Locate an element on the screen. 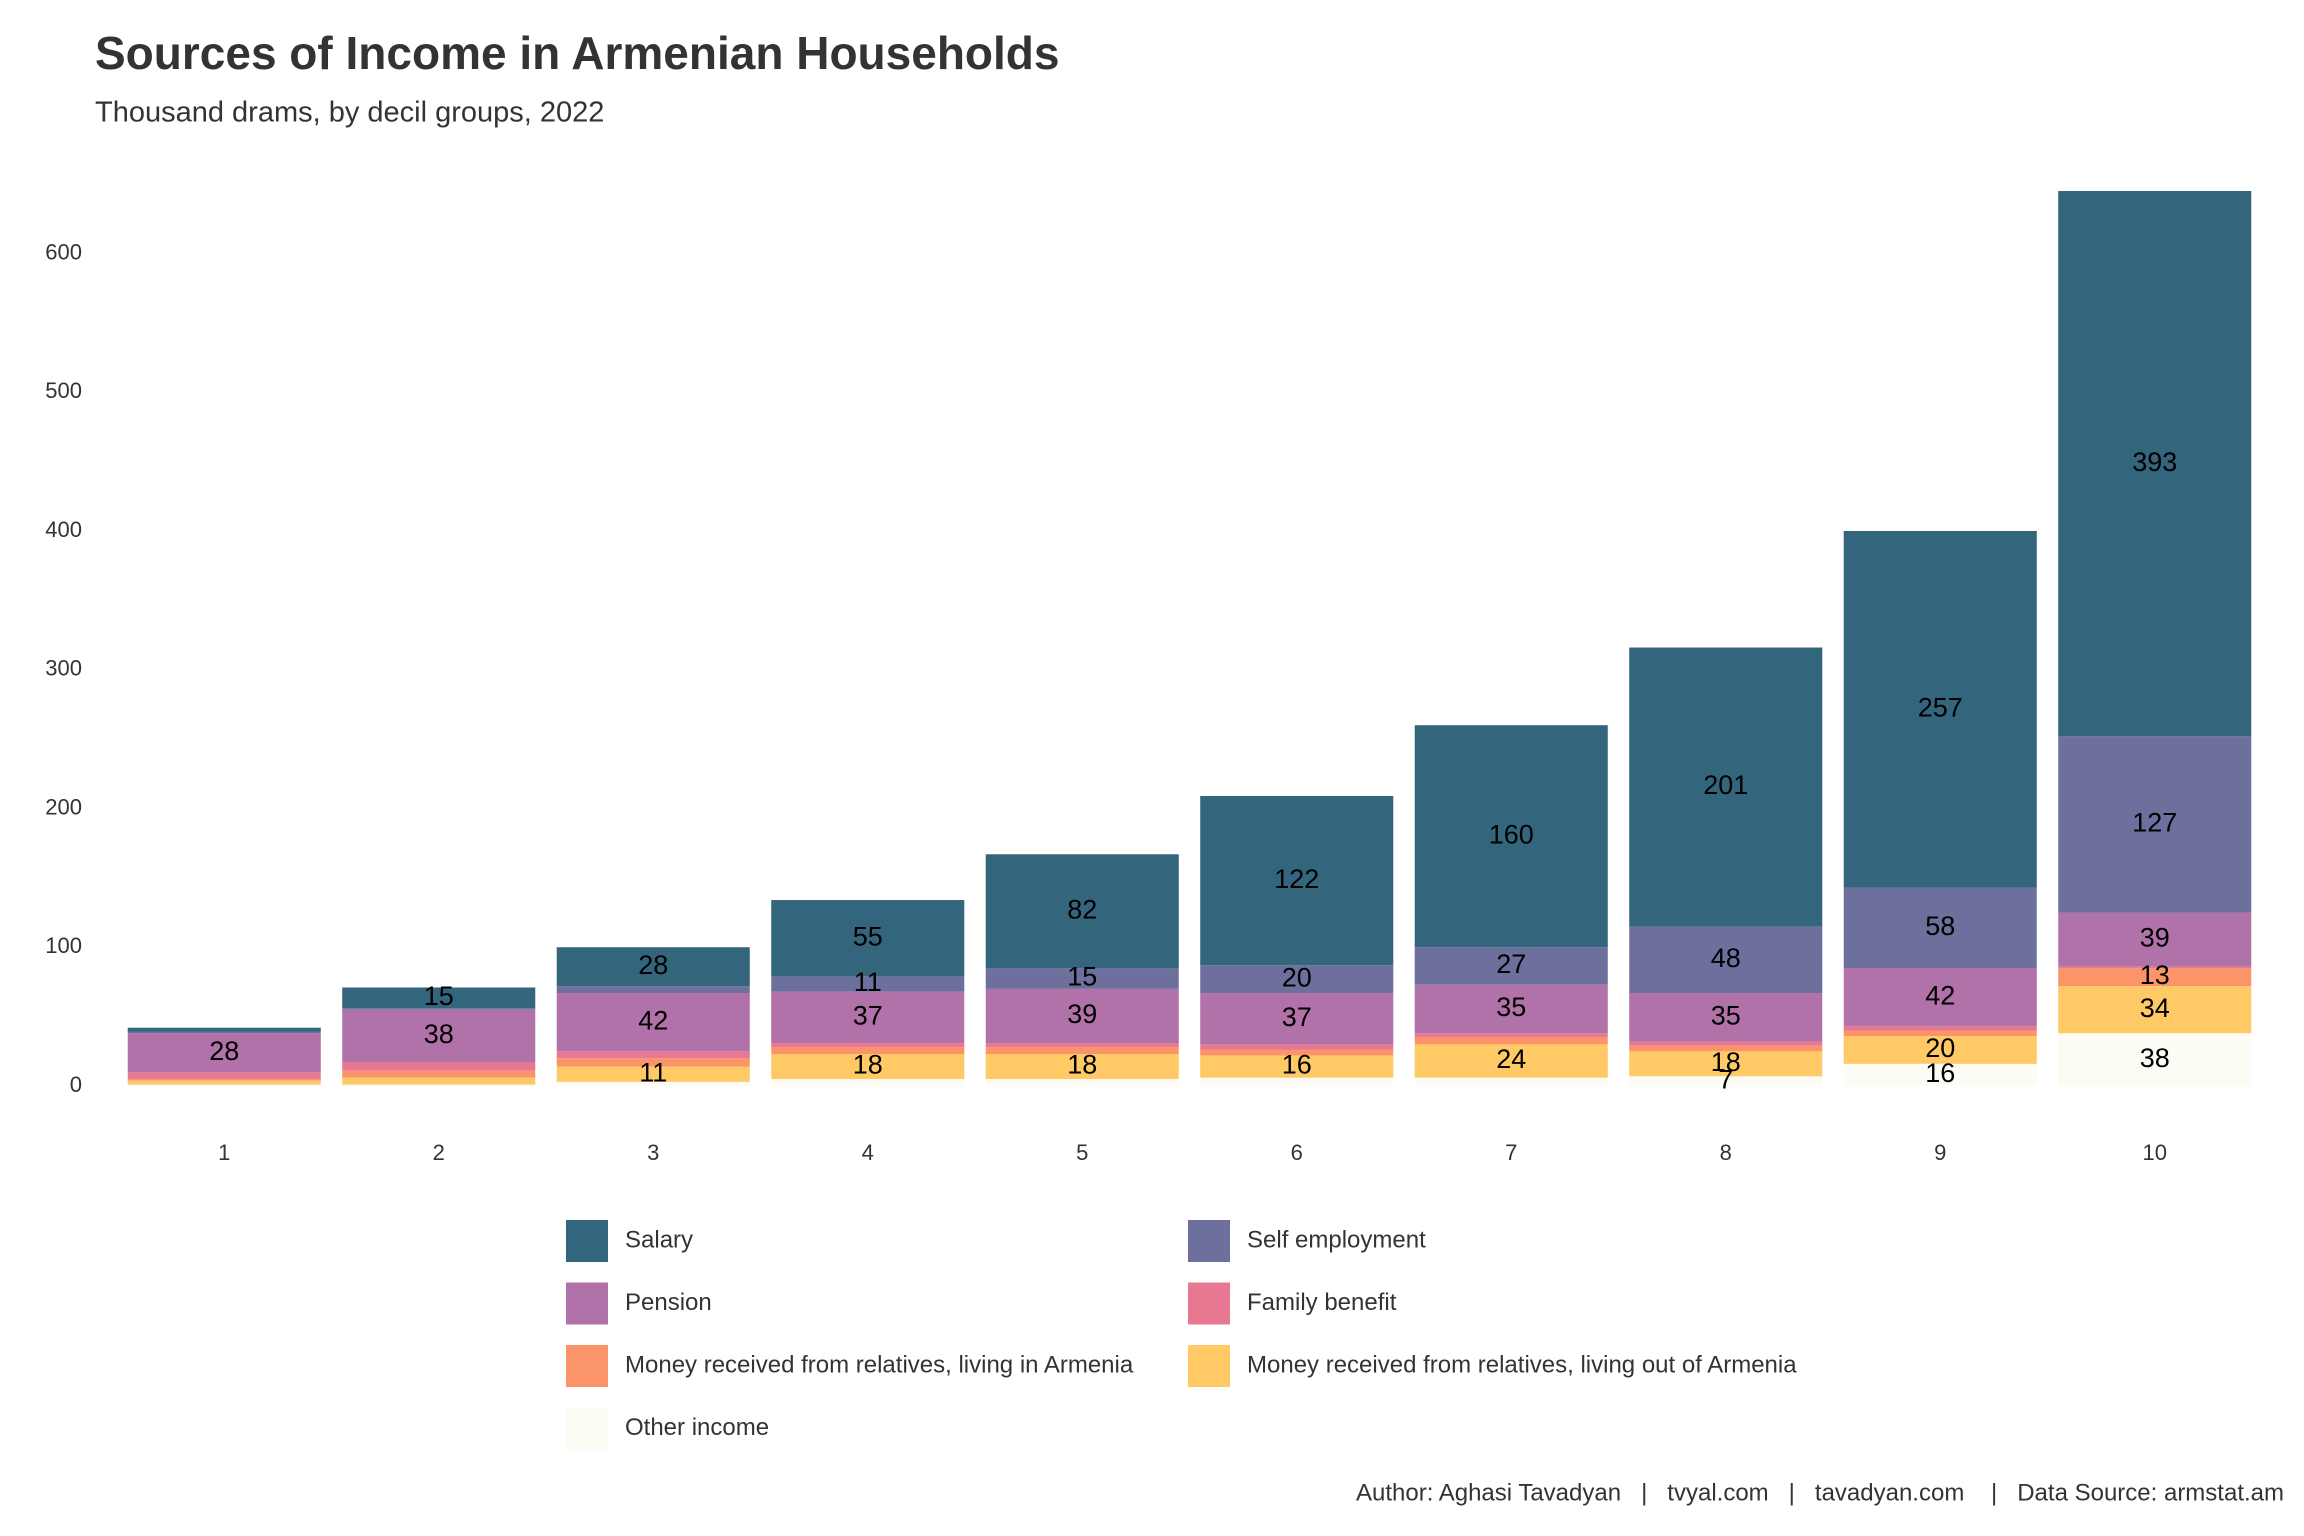  data-label: 55 is located at coordinates (868, 936).